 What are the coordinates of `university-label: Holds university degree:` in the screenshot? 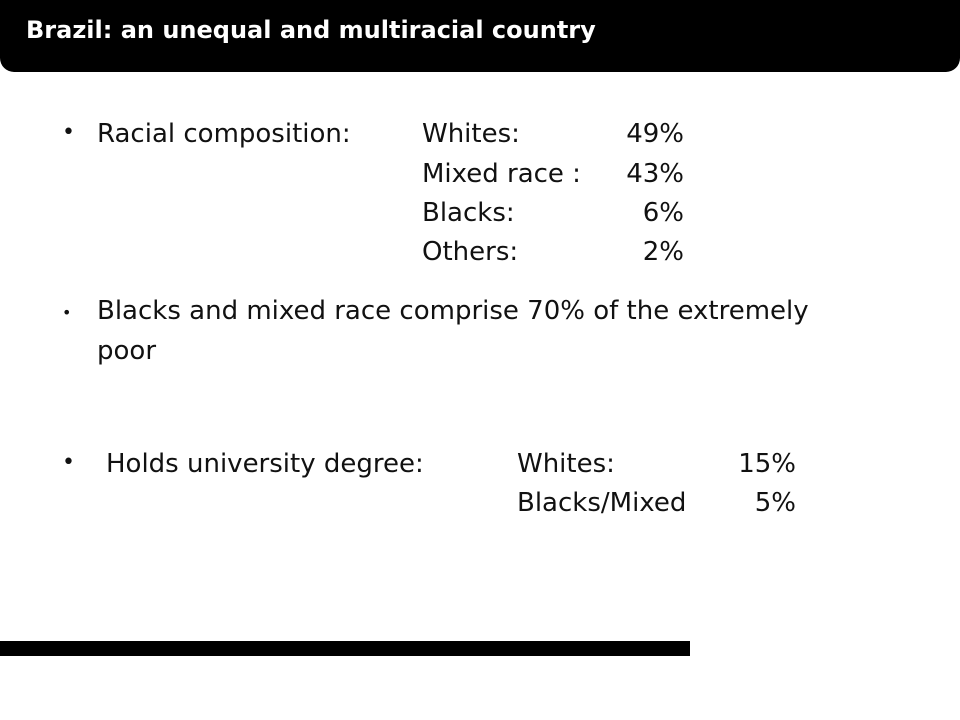 It's located at (265, 464).